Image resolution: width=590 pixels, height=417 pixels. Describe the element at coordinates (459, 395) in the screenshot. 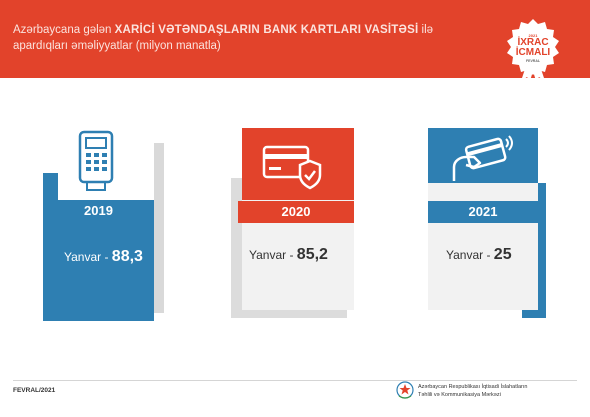

I see `org-line2: Təhlili və Kommunikasiya Mərkəzi` at that location.